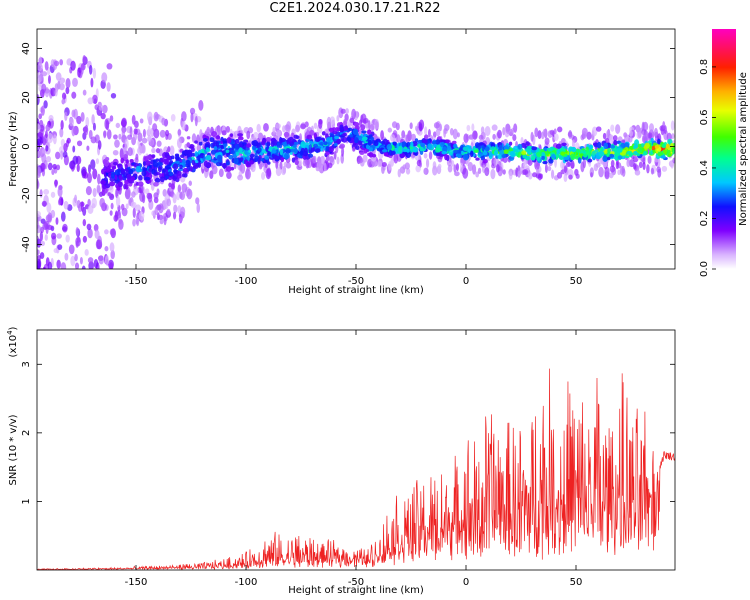 This screenshot has width=750, height=600. I want to click on svg-text: (x104), so click(12, 341).